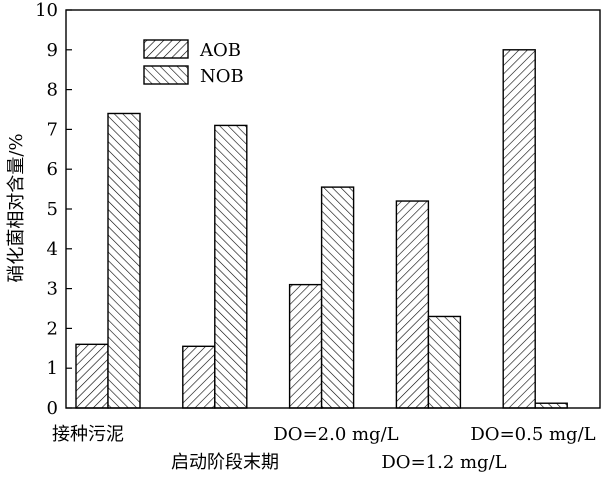 This screenshot has width=603, height=477. I want to click on y-tick-label: 0, so click(52, 408).